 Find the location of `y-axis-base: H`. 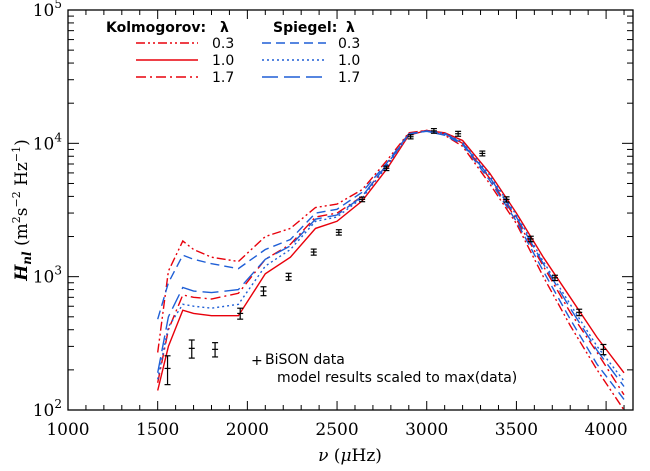

y-axis-base: H is located at coordinates (22, 273).